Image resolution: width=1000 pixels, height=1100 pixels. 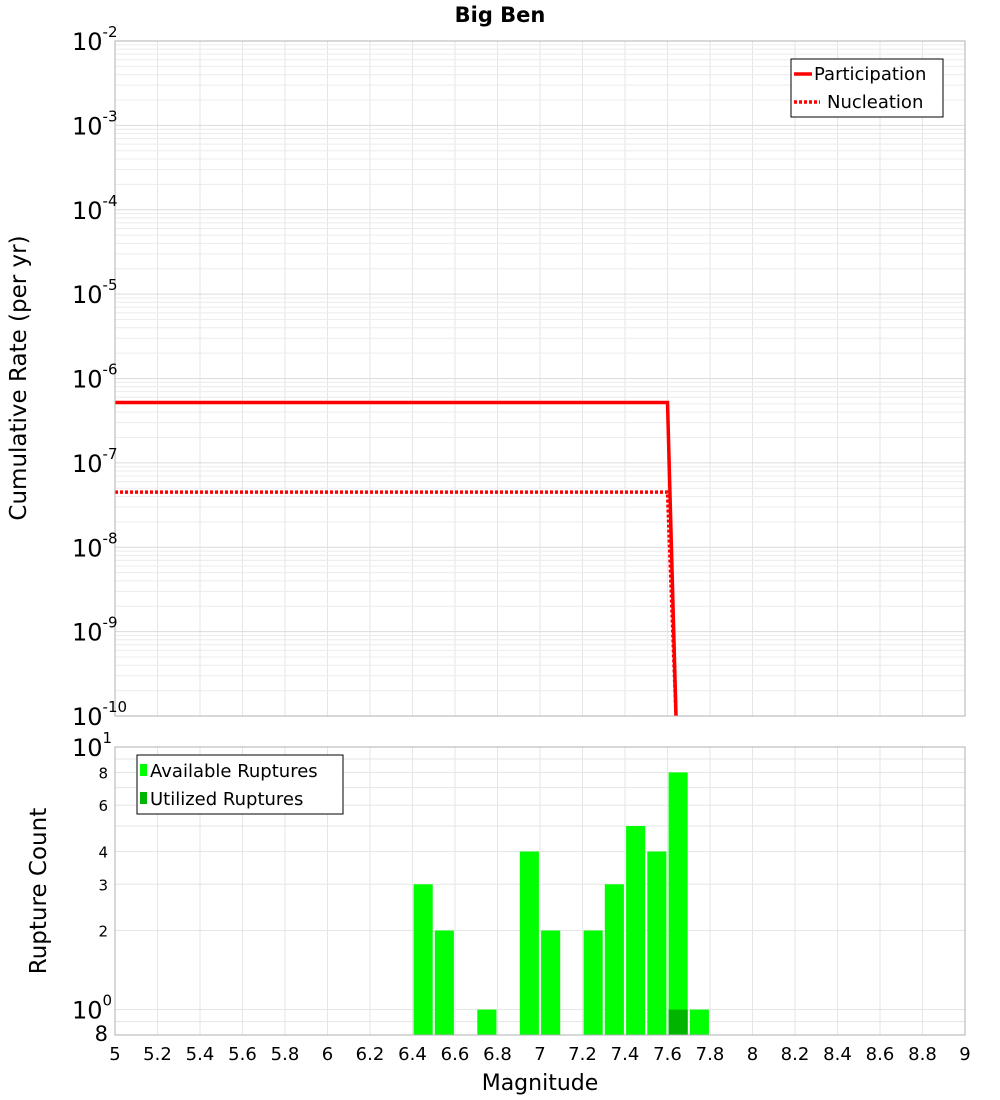 I want to click on bottom-legend: Available Ruptures Utilized Ruptures, so click(x=240, y=784).